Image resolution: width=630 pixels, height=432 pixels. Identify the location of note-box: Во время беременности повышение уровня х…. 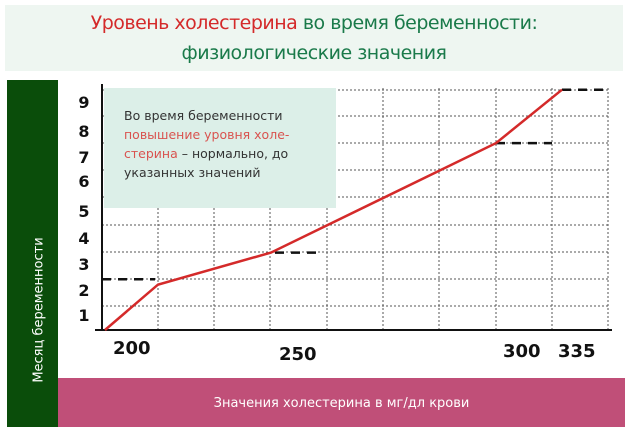
(220, 148).